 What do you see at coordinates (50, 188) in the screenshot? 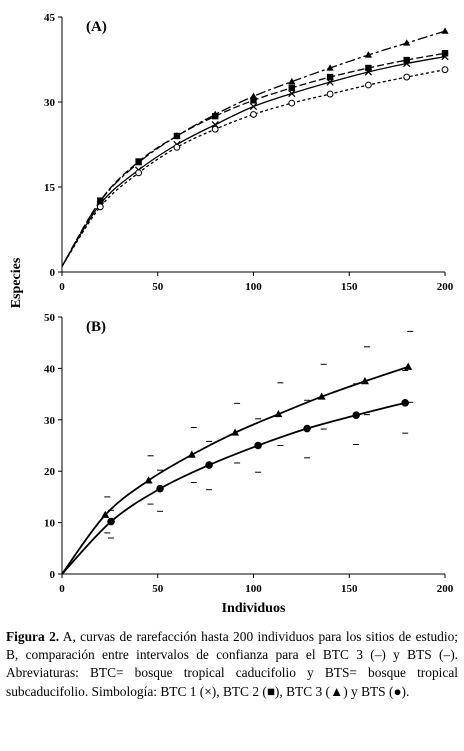
I see `y-tick-label: 15` at bounding box center [50, 188].